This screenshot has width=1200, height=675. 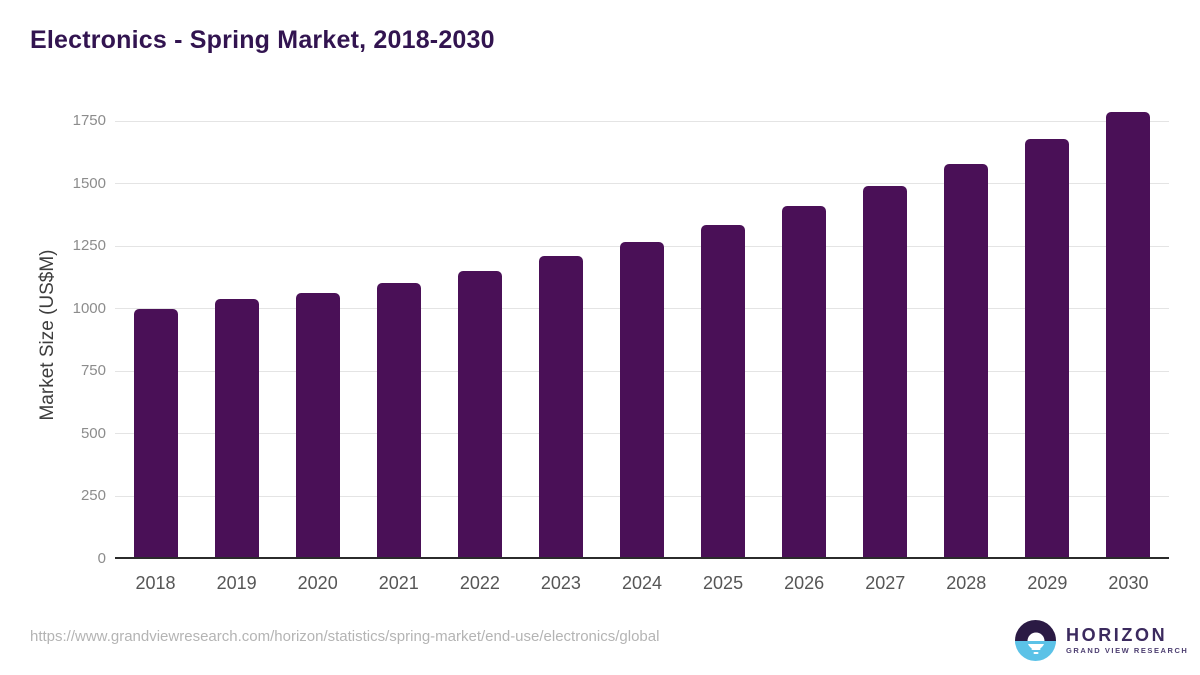 What do you see at coordinates (804, 381) in the screenshot?
I see `bar-2026` at bounding box center [804, 381].